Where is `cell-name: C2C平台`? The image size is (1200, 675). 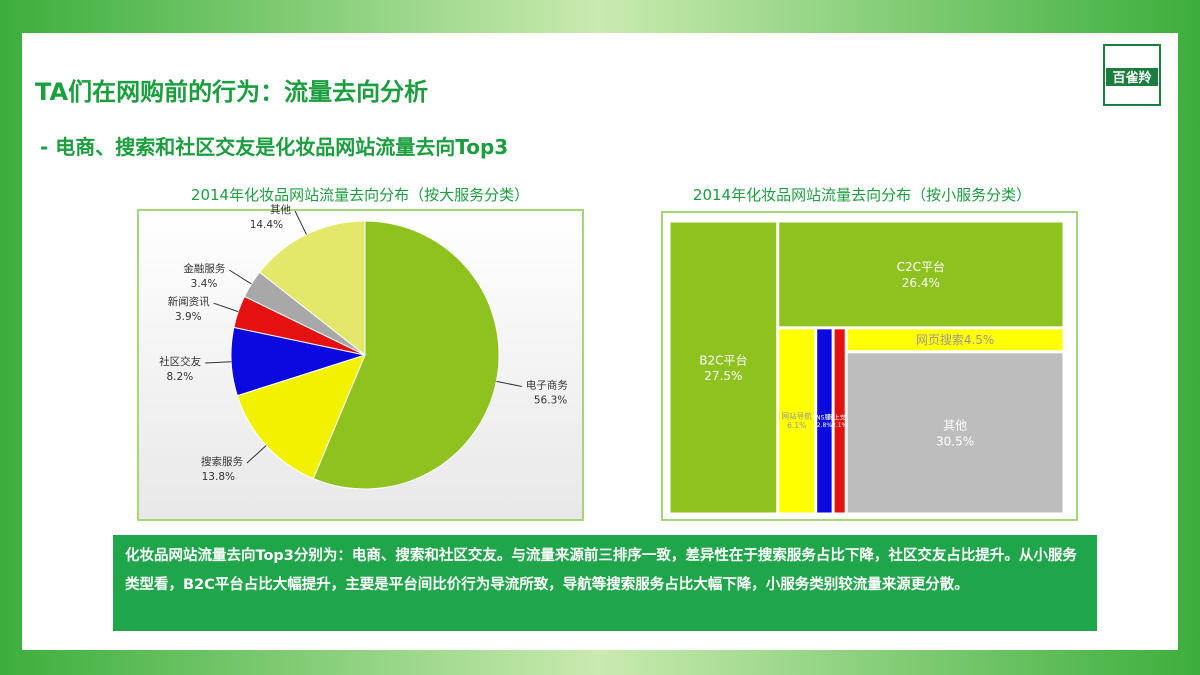 cell-name: C2C平台 is located at coordinates (921, 266).